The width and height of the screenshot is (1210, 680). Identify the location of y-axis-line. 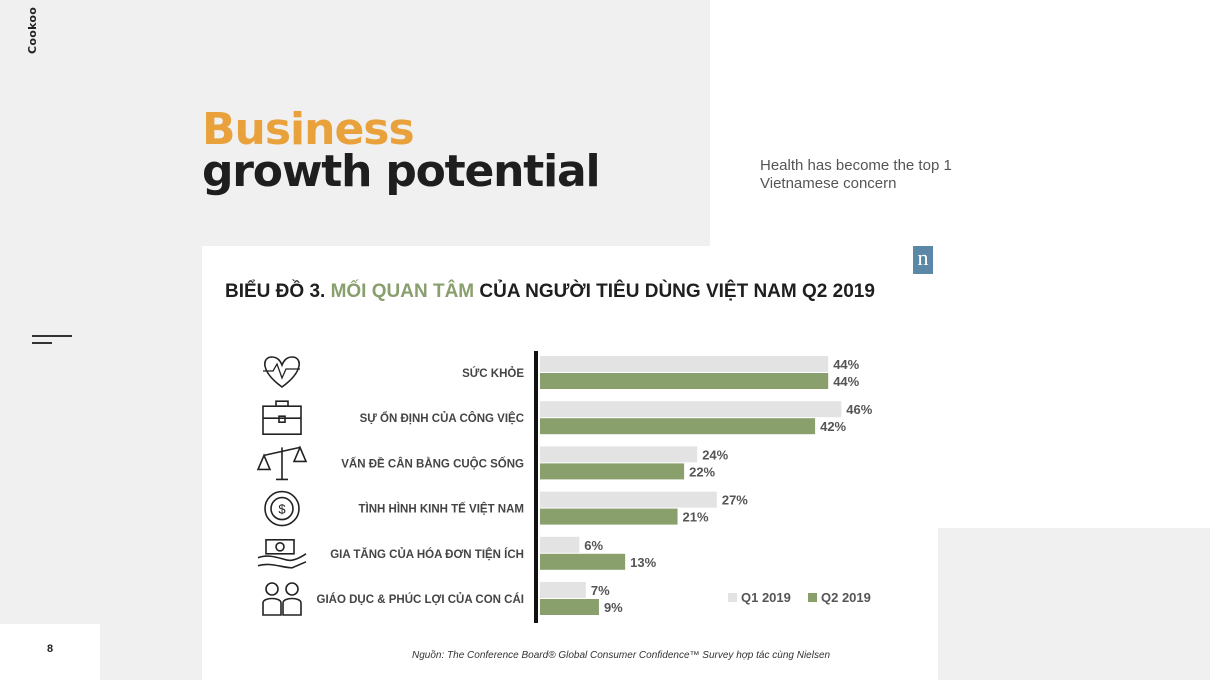
(536, 487).